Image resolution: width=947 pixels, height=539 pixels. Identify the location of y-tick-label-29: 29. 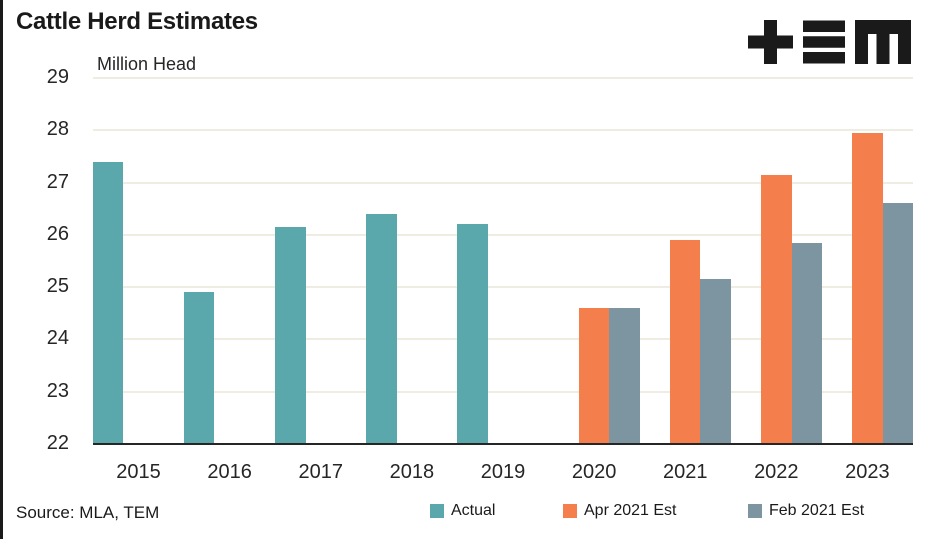
(57, 77).